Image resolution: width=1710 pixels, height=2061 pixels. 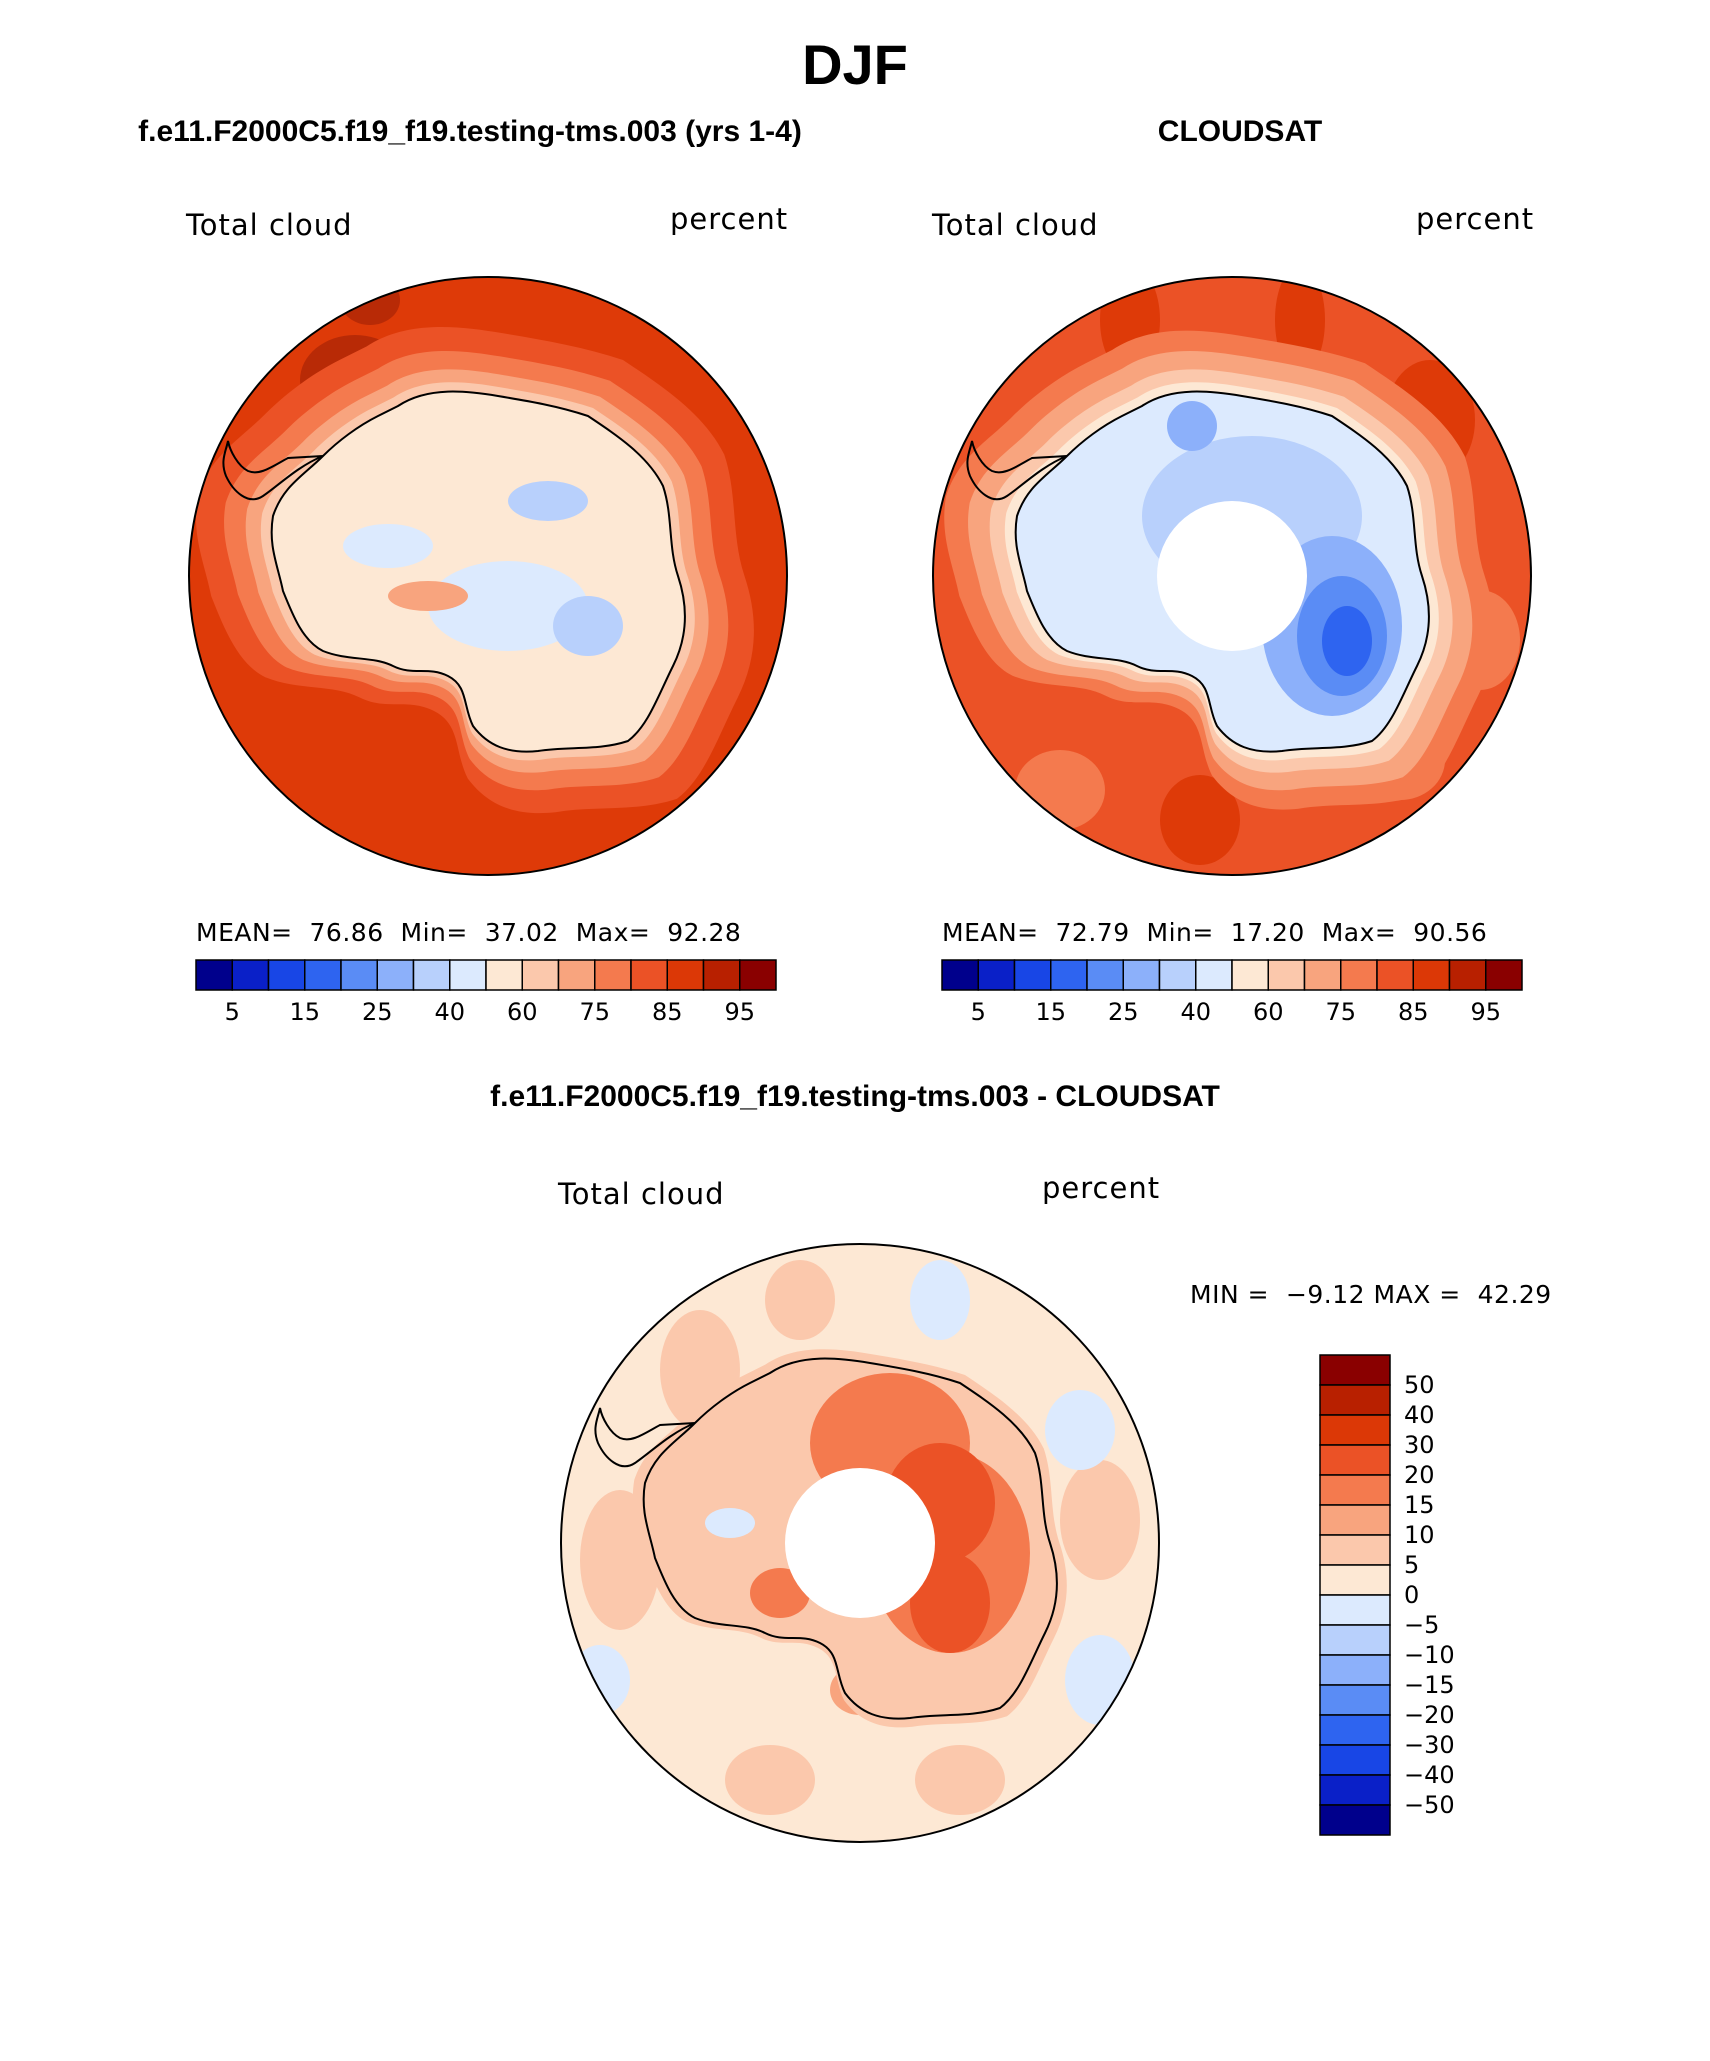 What do you see at coordinates (1429, 1775) in the screenshot?
I see `panel3-colorbar-tick-label: −40` at bounding box center [1429, 1775].